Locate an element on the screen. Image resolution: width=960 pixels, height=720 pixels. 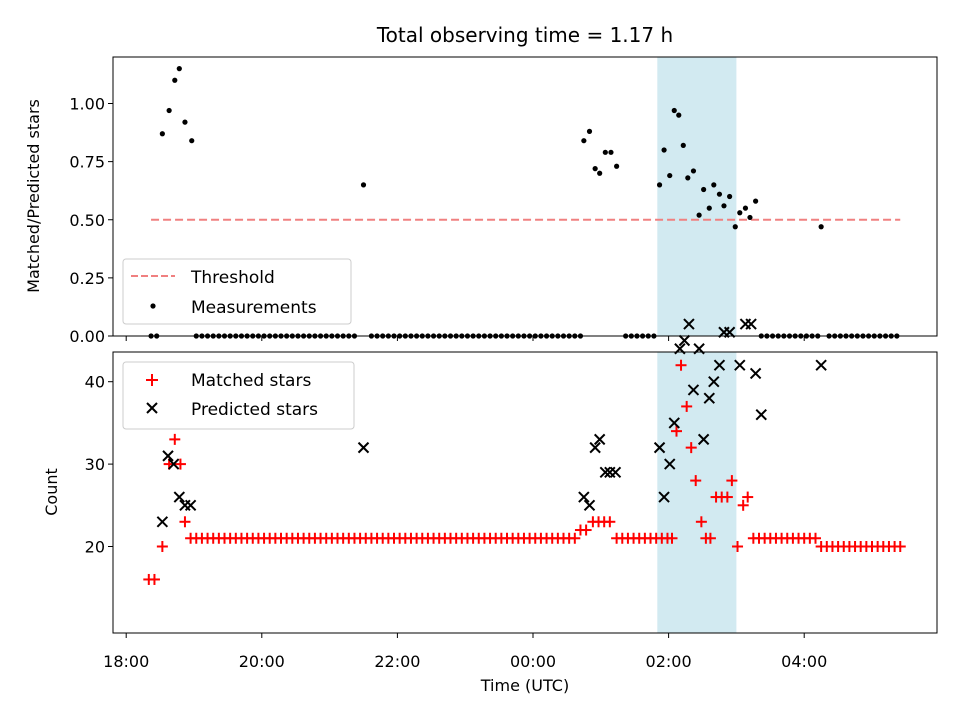
top-ylabel: Matched/Predicted stars is located at coordinates (33, 196).